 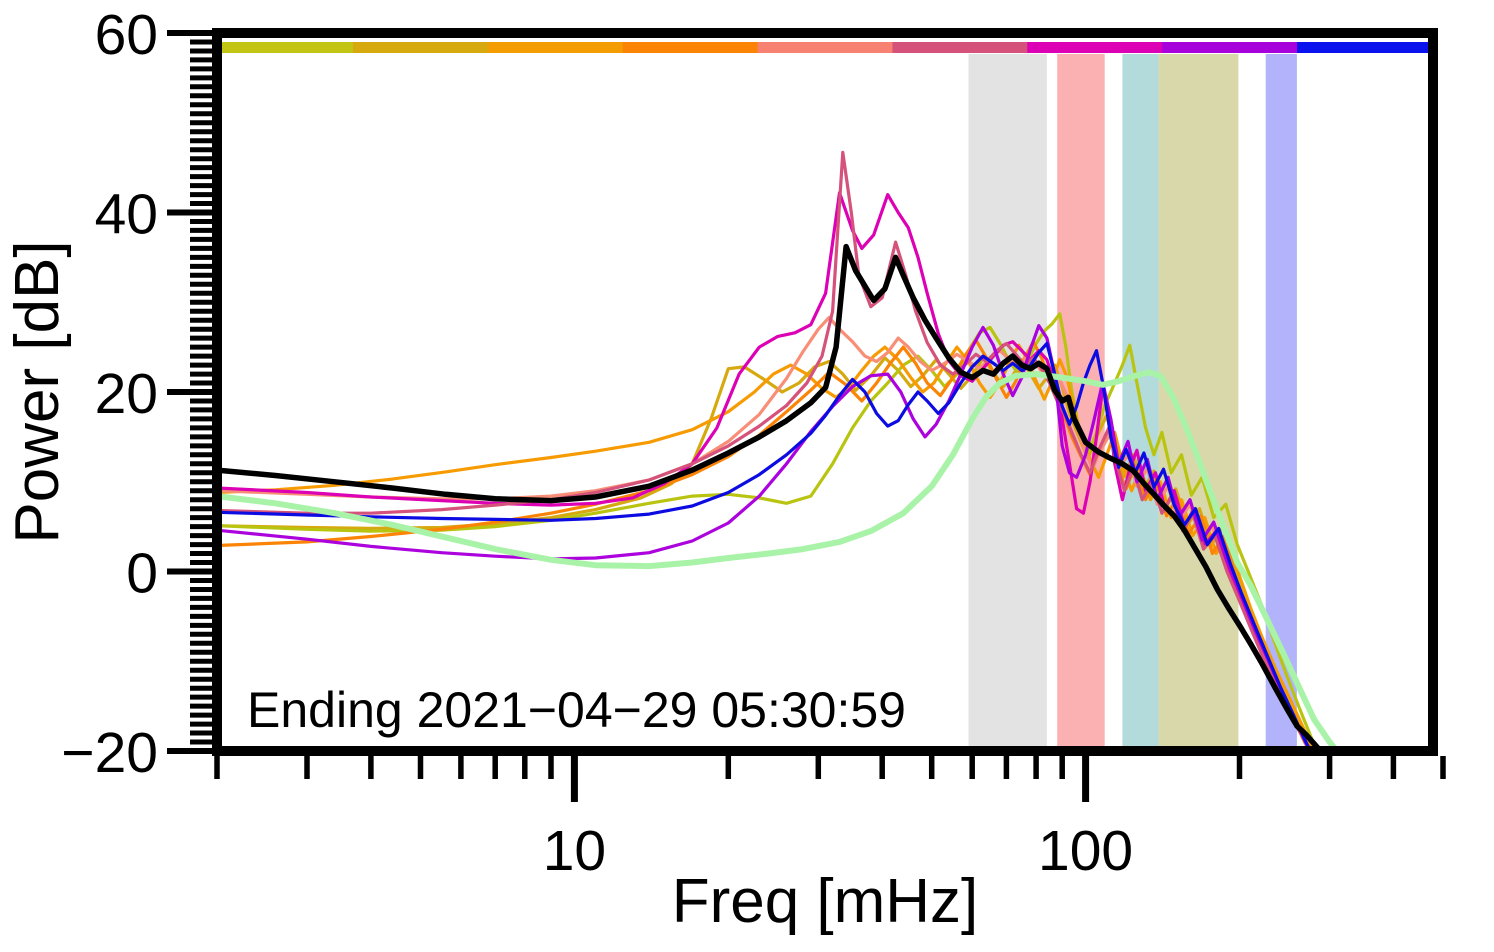 I want to click on x-tick-label-10: 10, so click(x=574, y=851).